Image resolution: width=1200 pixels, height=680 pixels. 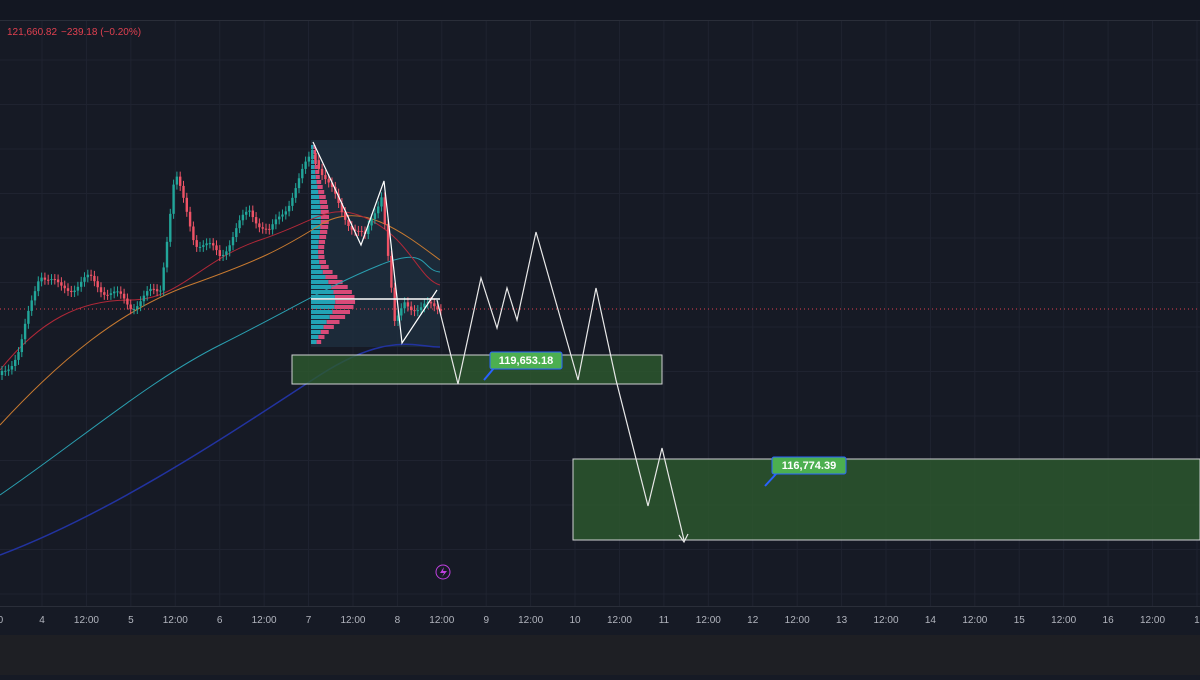 I want to click on event-icon, so click(x=443, y=572).